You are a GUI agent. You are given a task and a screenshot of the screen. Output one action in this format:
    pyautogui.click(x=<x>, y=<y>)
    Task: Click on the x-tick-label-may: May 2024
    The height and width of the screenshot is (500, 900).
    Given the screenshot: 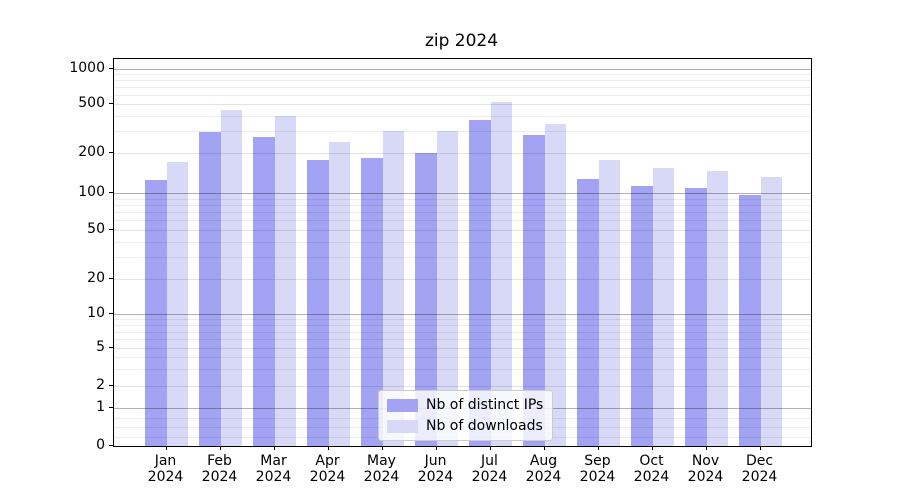 What is the action you would take?
    pyautogui.click(x=381, y=469)
    